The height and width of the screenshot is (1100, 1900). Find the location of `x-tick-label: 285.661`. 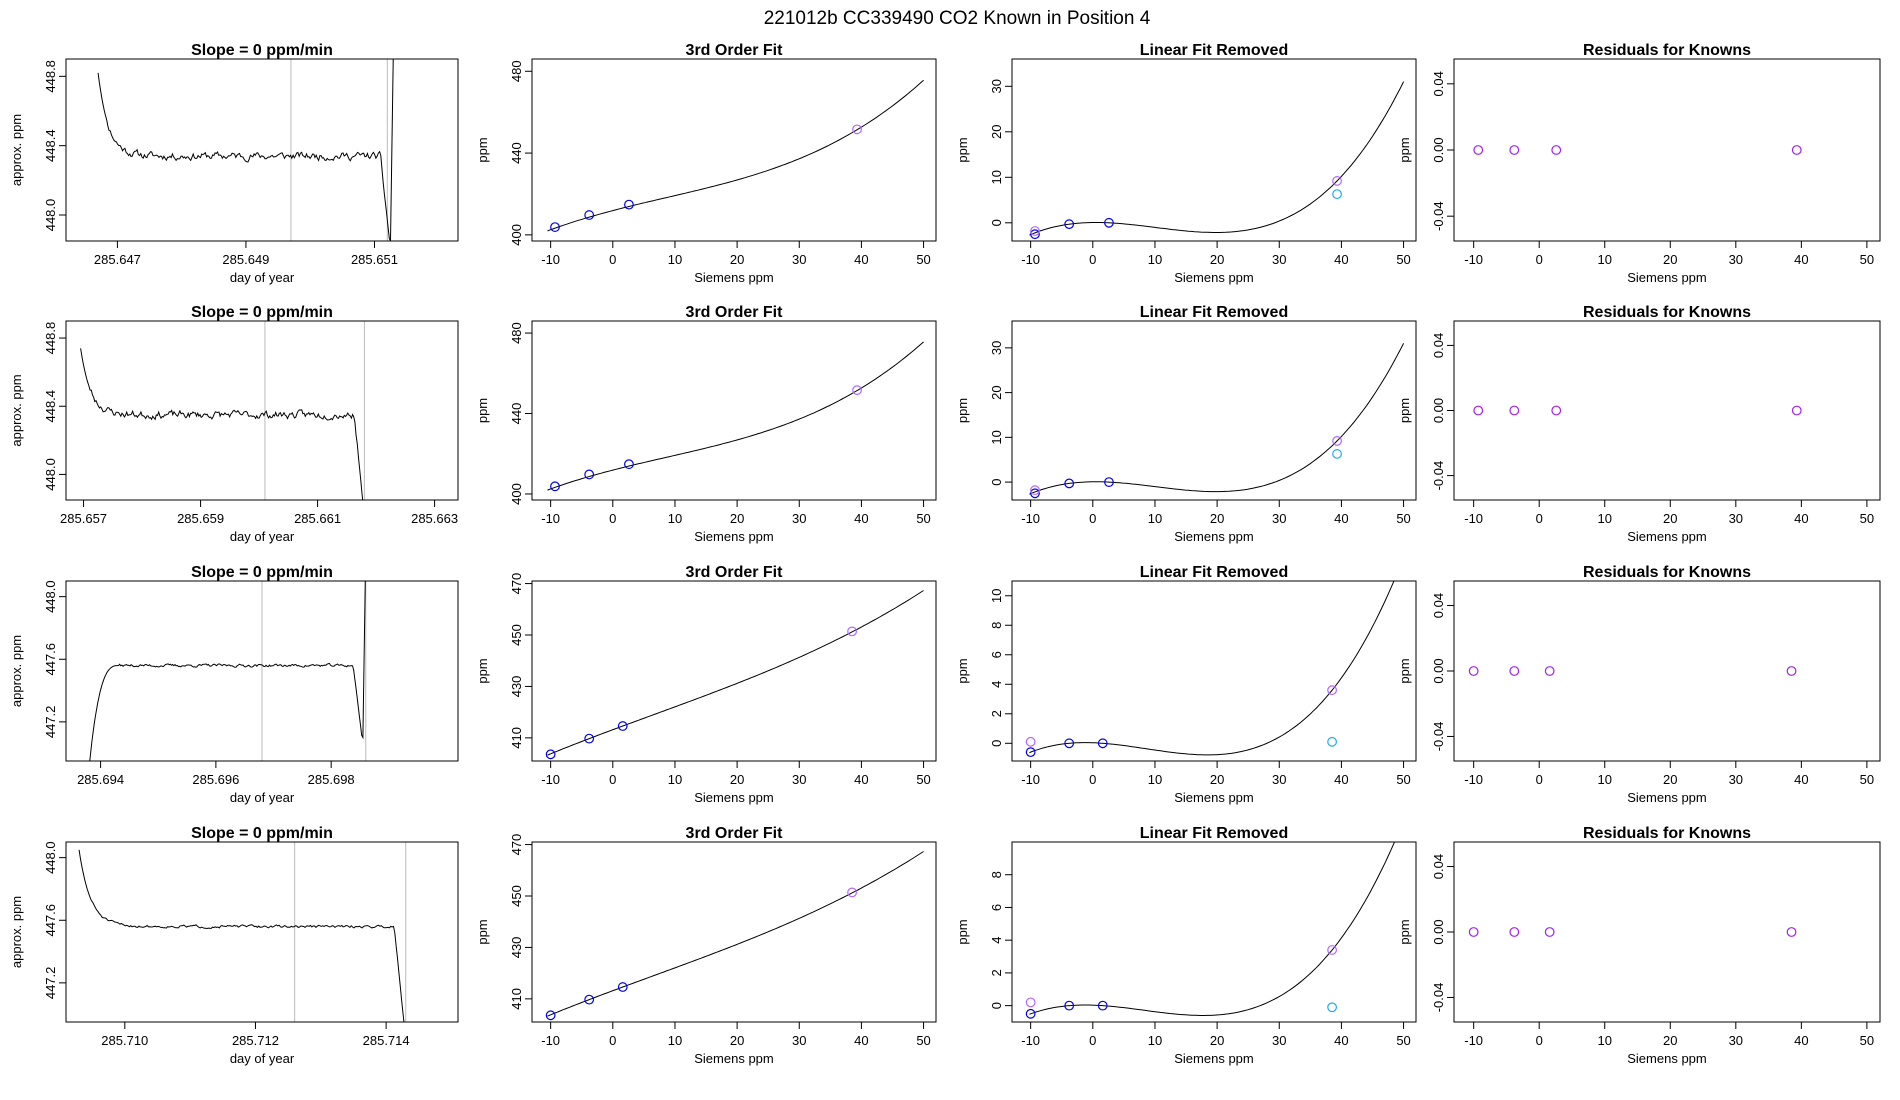

x-tick-label: 285.661 is located at coordinates (317, 518).